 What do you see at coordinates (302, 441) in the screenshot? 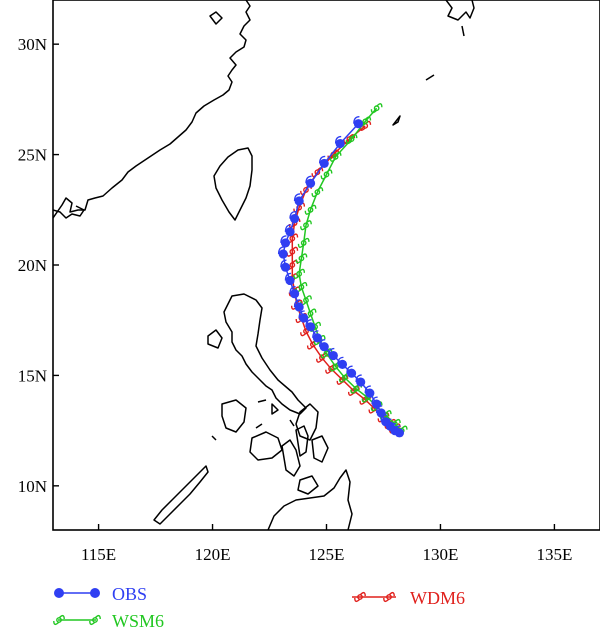
I see `coastline-cebu` at bounding box center [302, 441].